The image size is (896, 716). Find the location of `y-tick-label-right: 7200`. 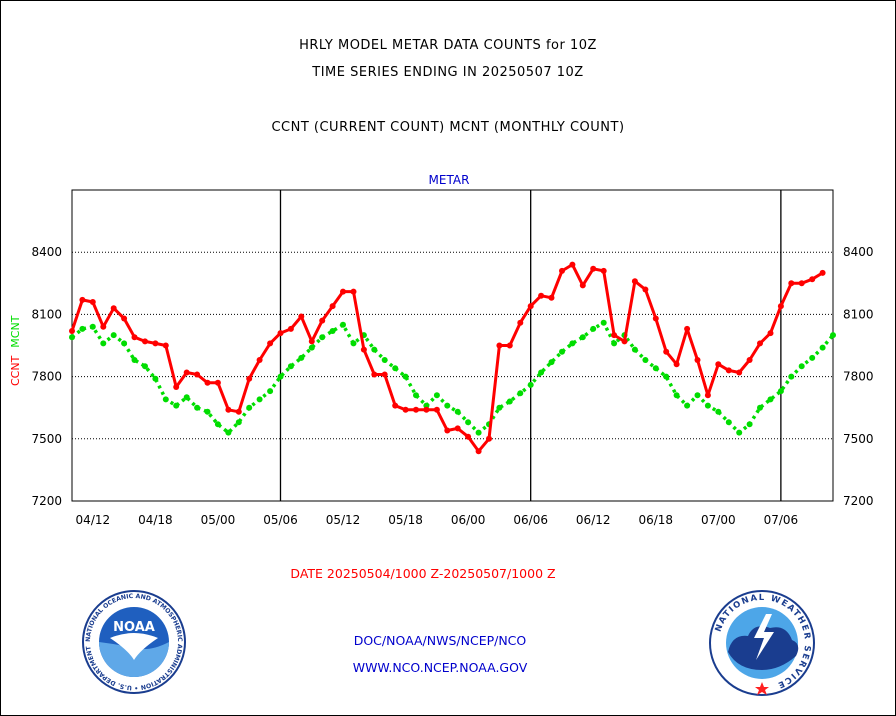

y-tick-label-right: 7200 is located at coordinates (858, 501).